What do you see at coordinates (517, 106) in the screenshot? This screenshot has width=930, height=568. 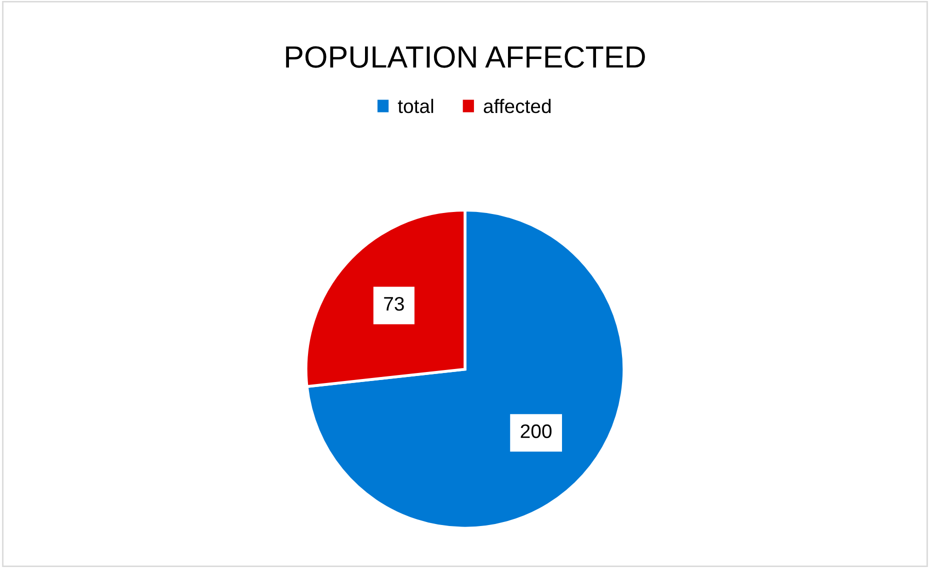 I see `legend-label: affected` at bounding box center [517, 106].